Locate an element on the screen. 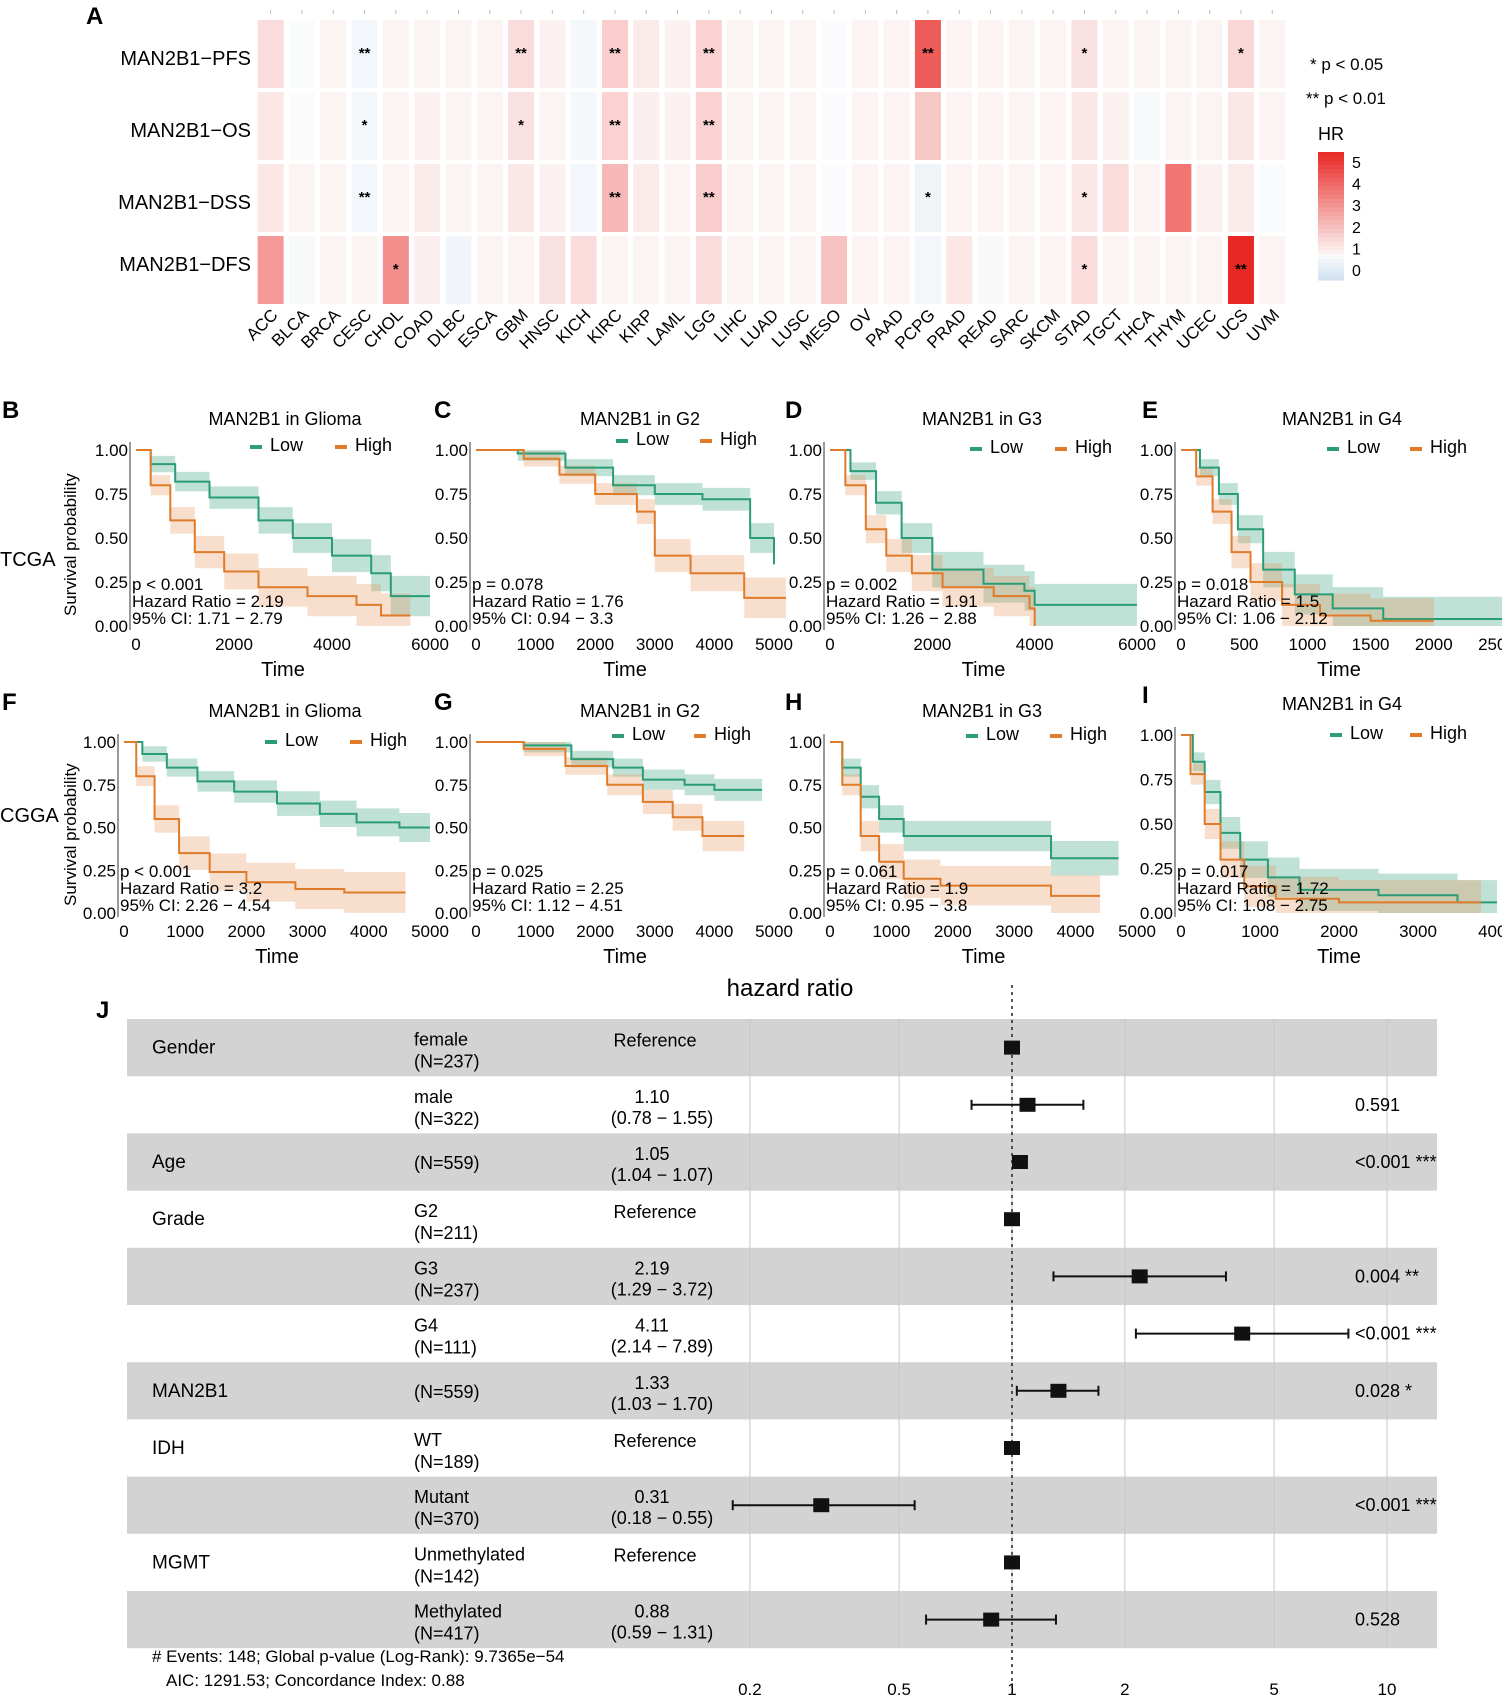  forest-variable-label: Gender is located at coordinates (184, 1048).